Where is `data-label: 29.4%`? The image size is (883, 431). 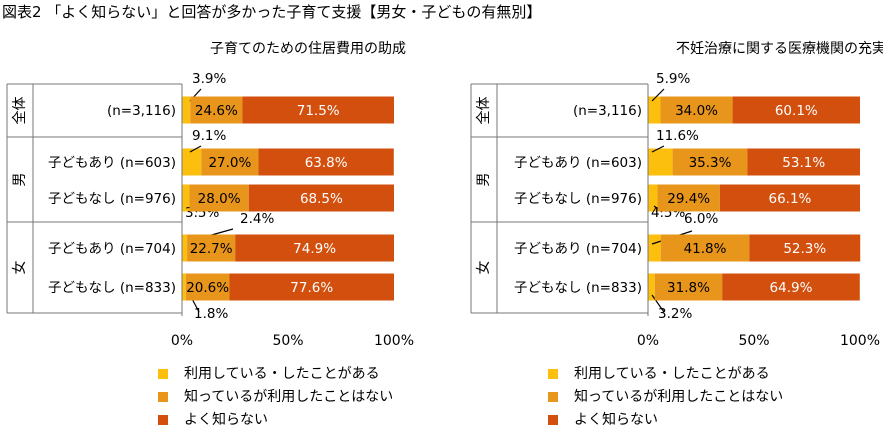
data-label: 29.4% is located at coordinates (688, 199).